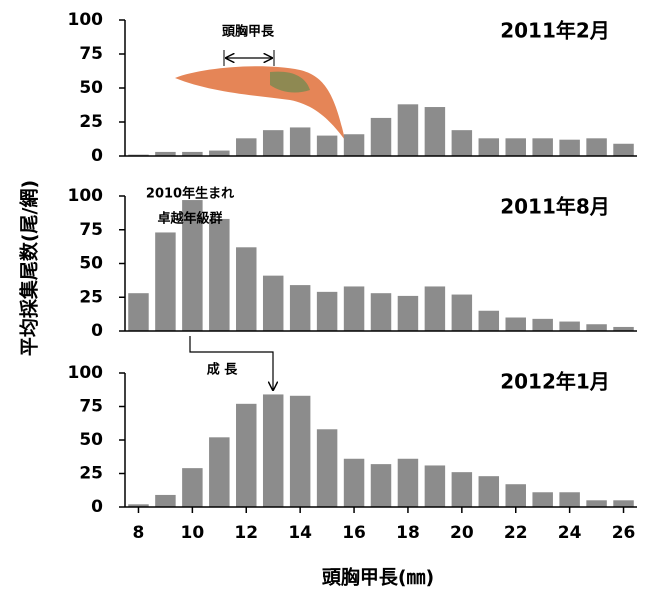 Image resolution: width=645 pixels, height=591 pixels. What do you see at coordinates (555, 207) in the screenshot?
I see `panel-title: 2011年8月` at bounding box center [555, 207].